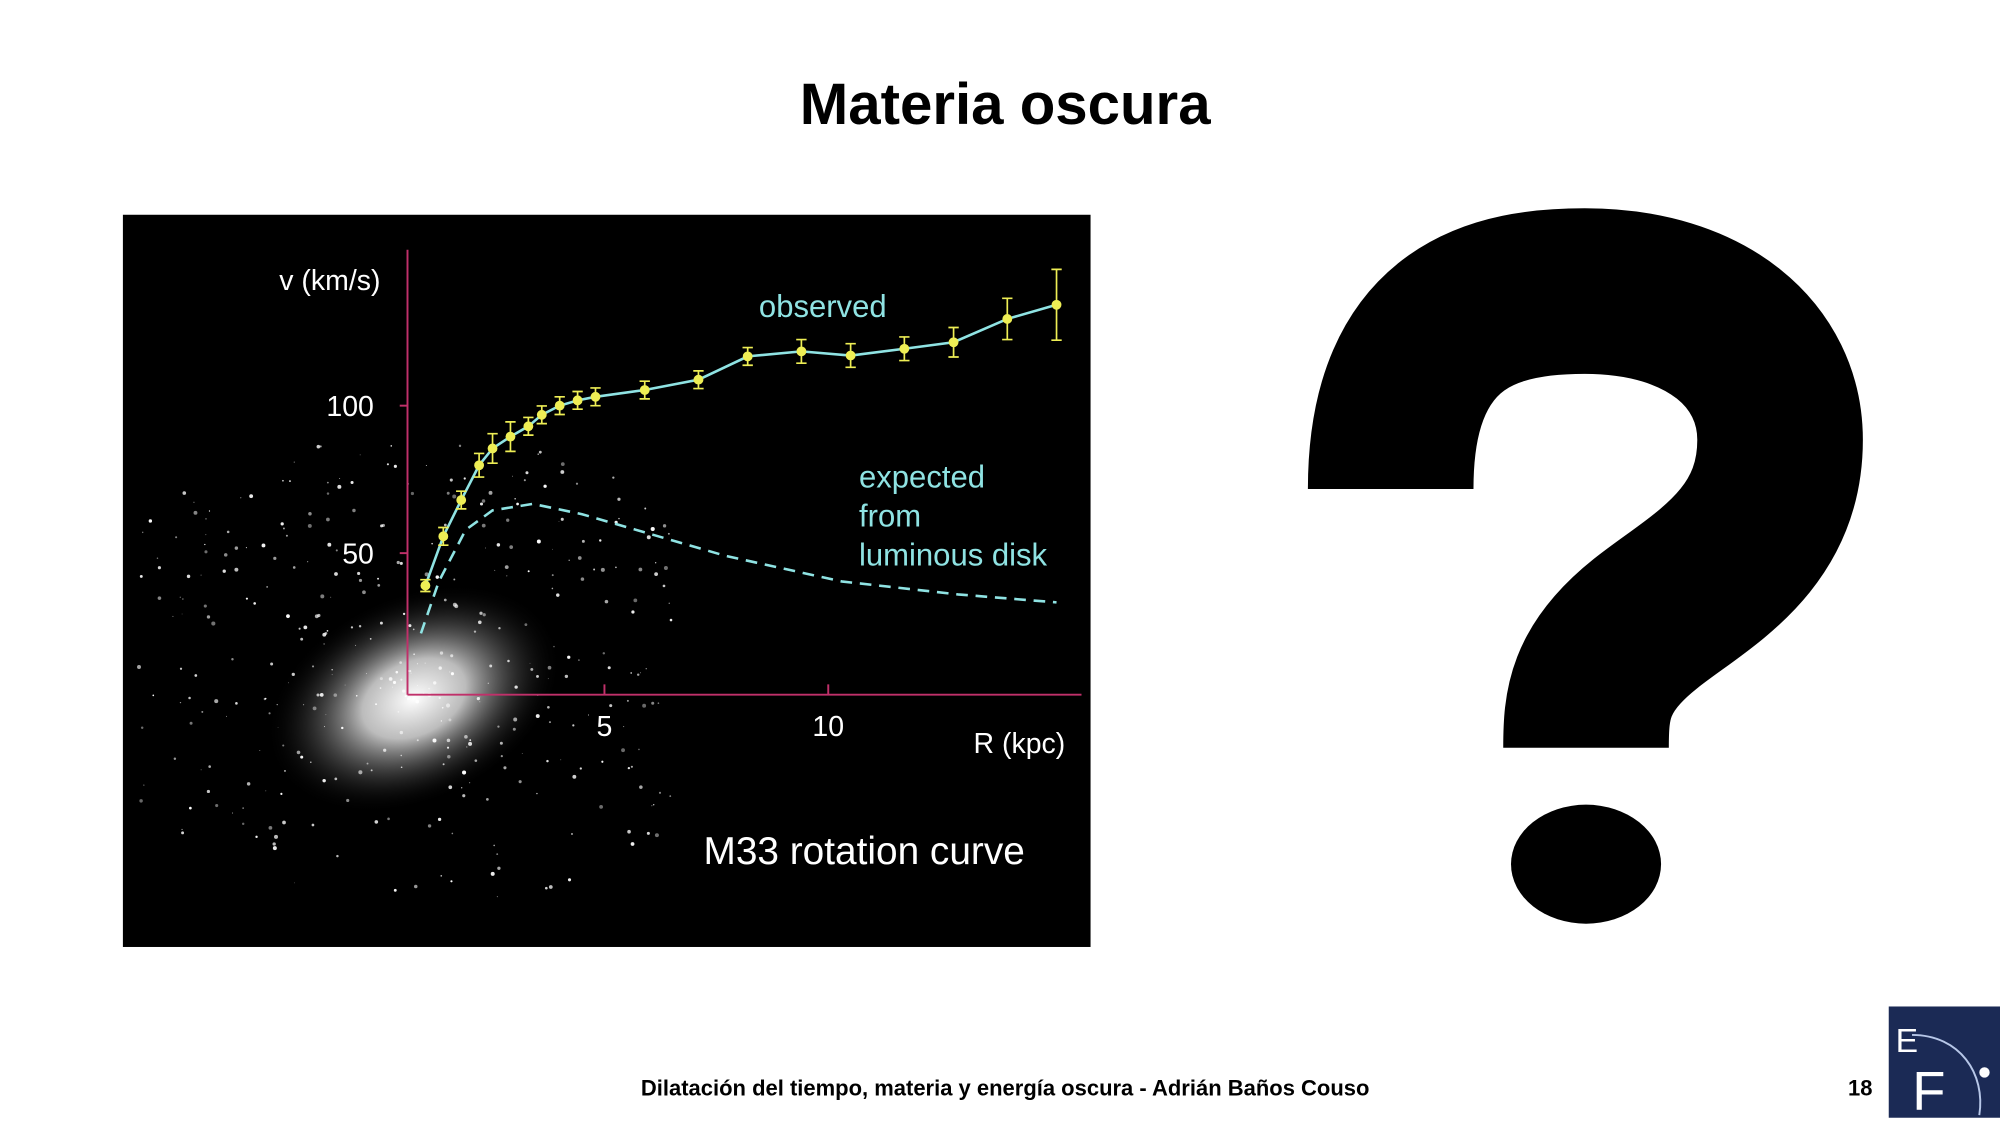 The width and height of the screenshot is (2000, 1125). What do you see at coordinates (864, 851) in the screenshot?
I see `chart-title: M33 rotation curve` at bounding box center [864, 851].